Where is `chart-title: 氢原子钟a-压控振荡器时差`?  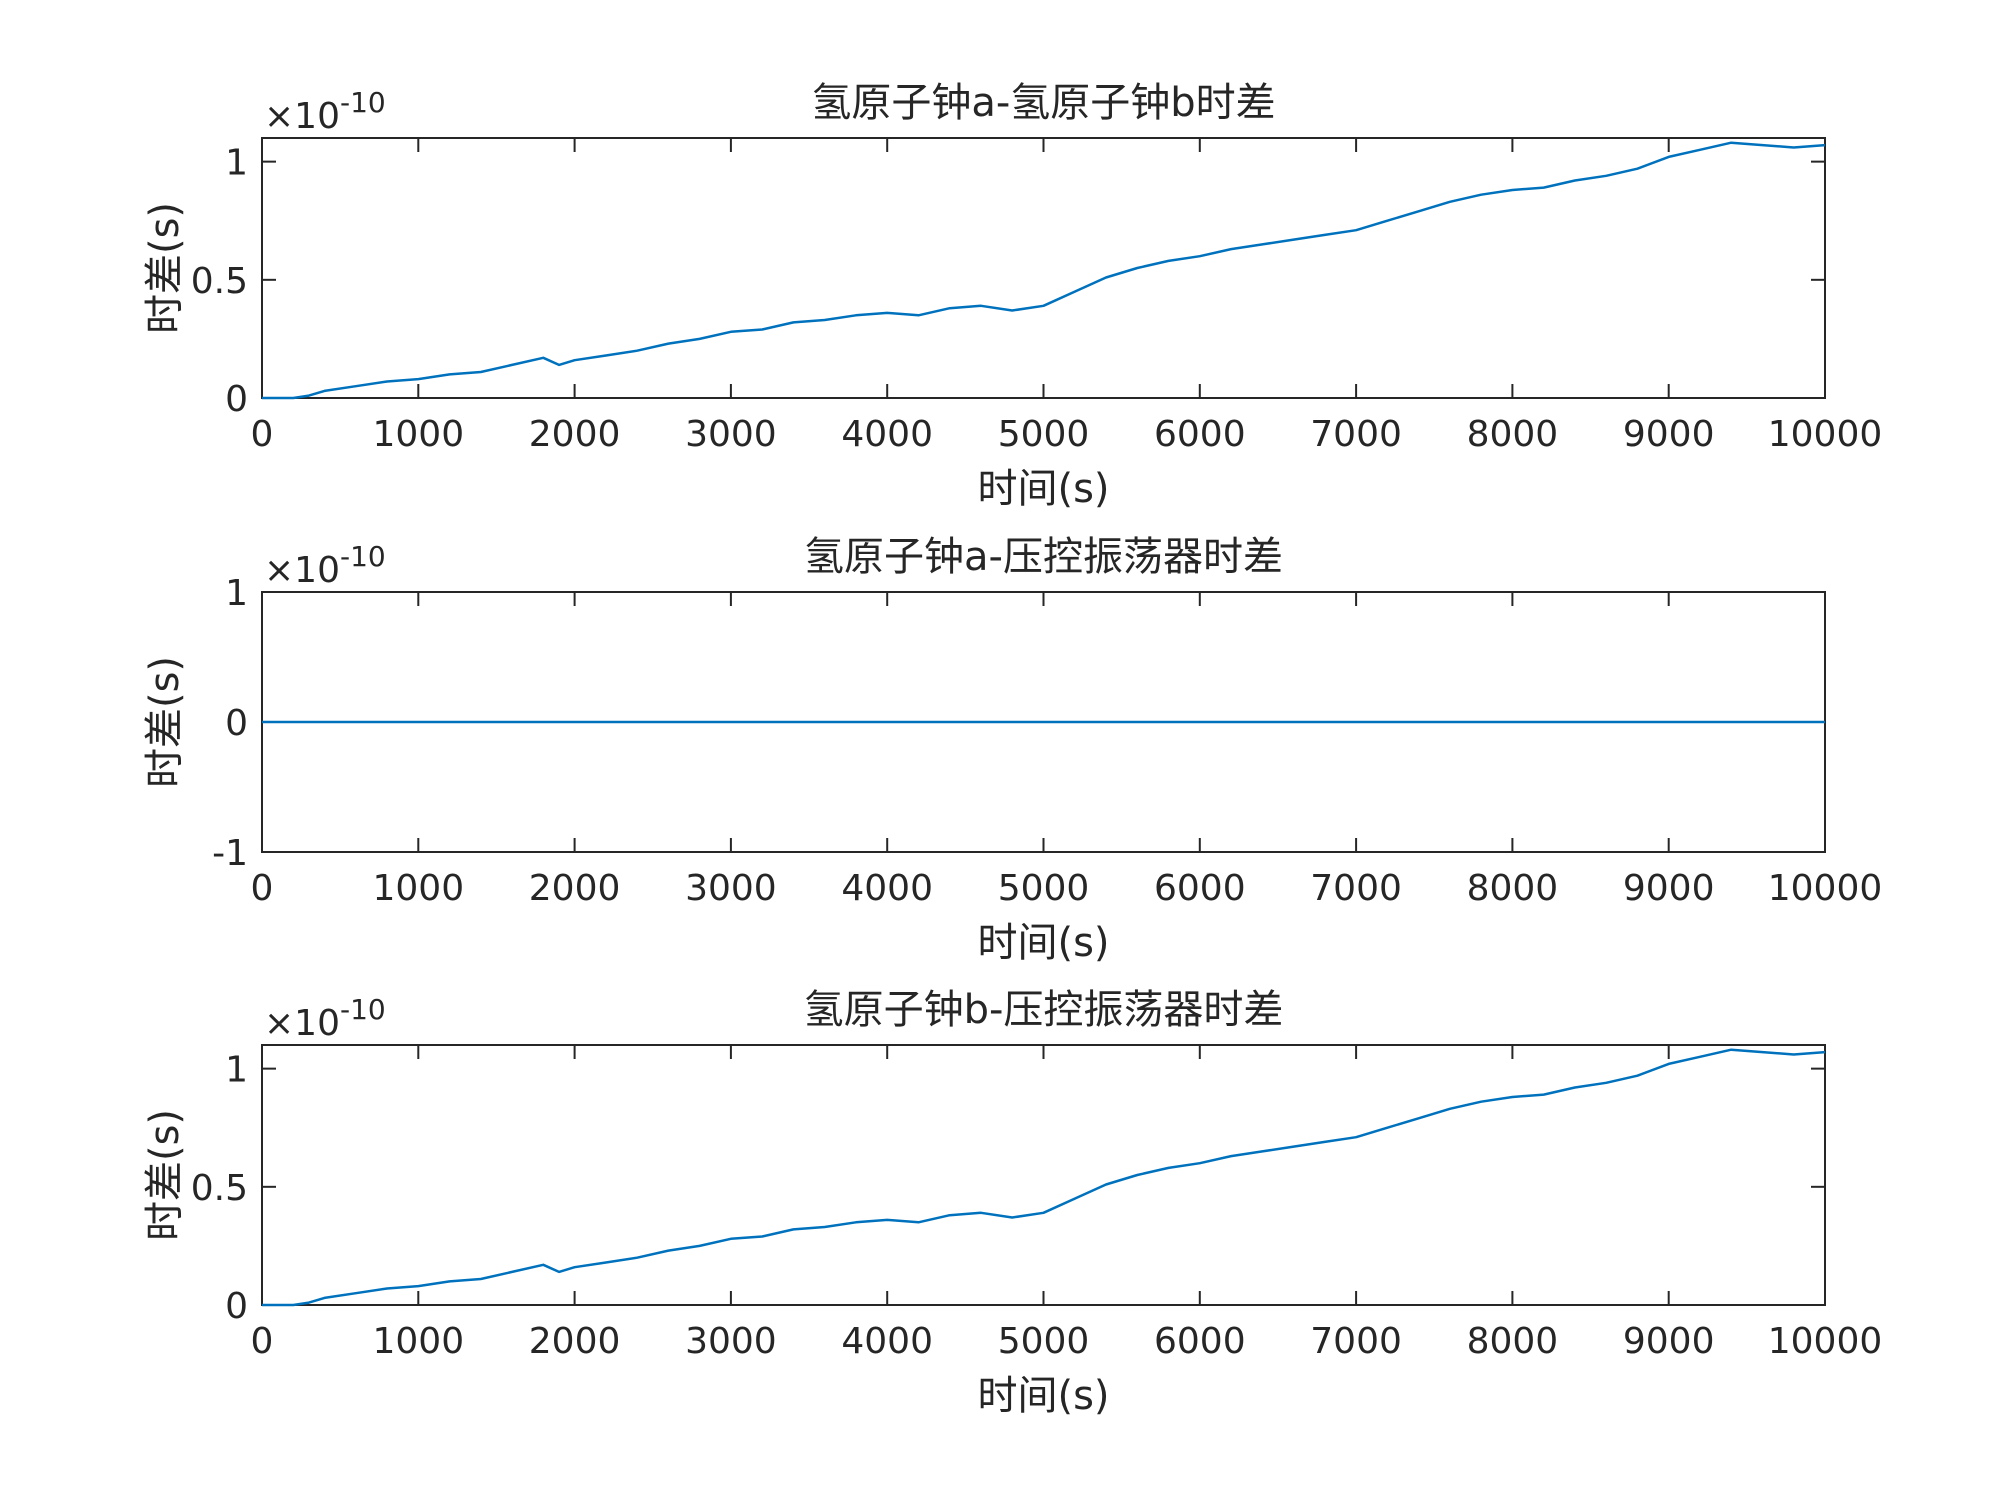
chart-title: 氢原子钟a-压控振荡器时差 is located at coordinates (1043, 557).